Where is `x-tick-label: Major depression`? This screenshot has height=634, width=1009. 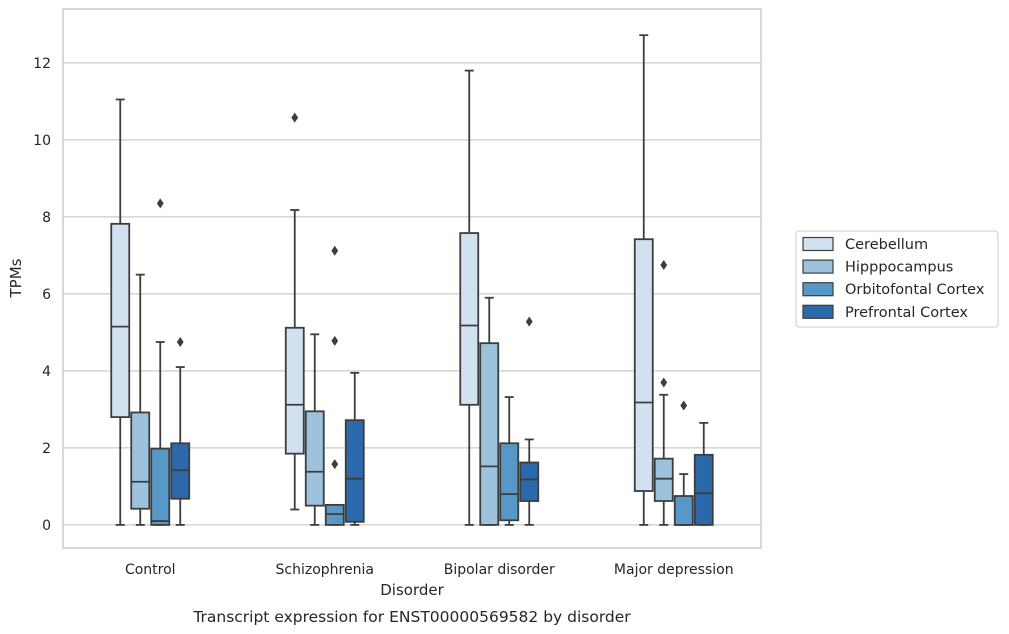 x-tick-label: Major depression is located at coordinates (674, 570).